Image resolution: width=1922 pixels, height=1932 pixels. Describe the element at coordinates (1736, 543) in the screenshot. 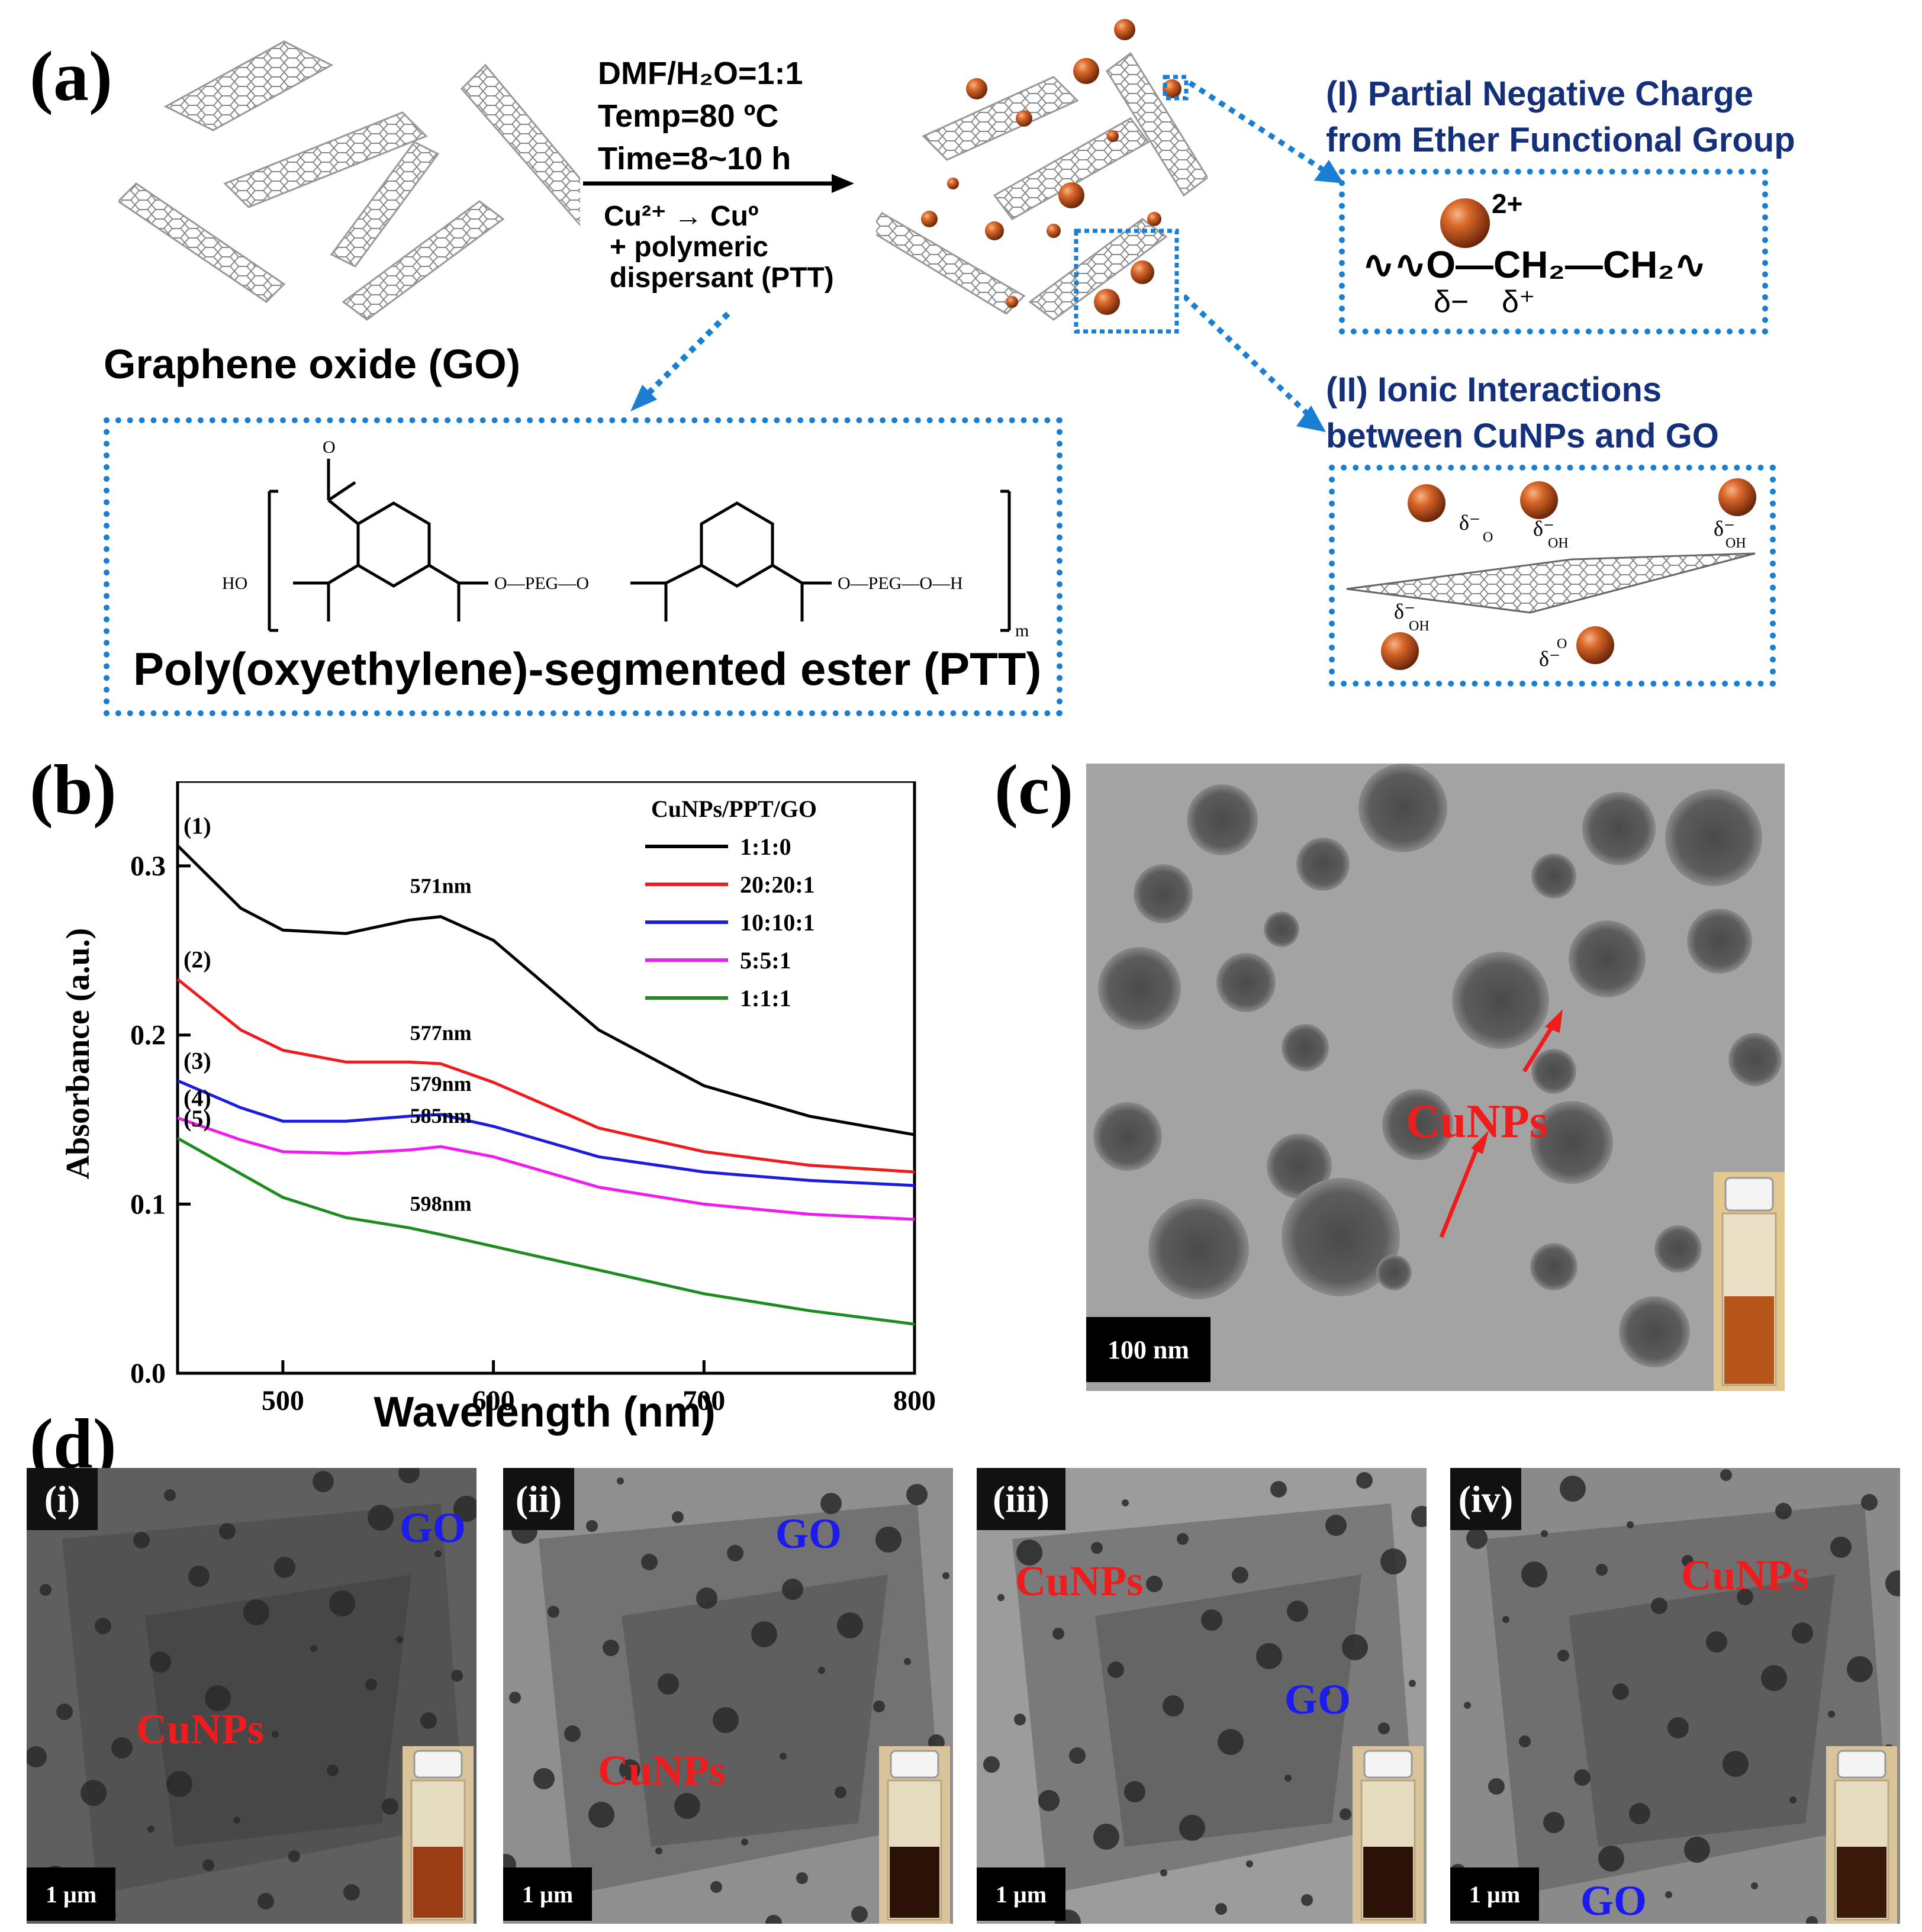

I see `box-2-oh-2: OH` at that location.